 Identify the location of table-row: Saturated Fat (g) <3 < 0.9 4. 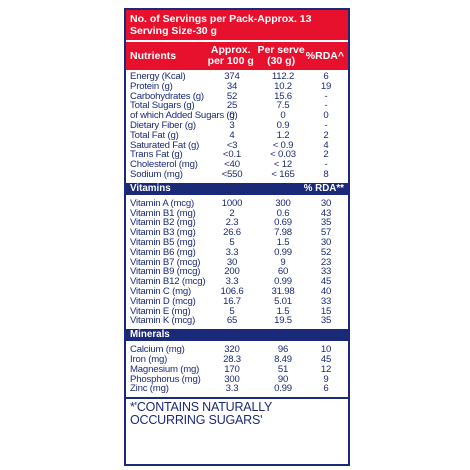
(237, 145).